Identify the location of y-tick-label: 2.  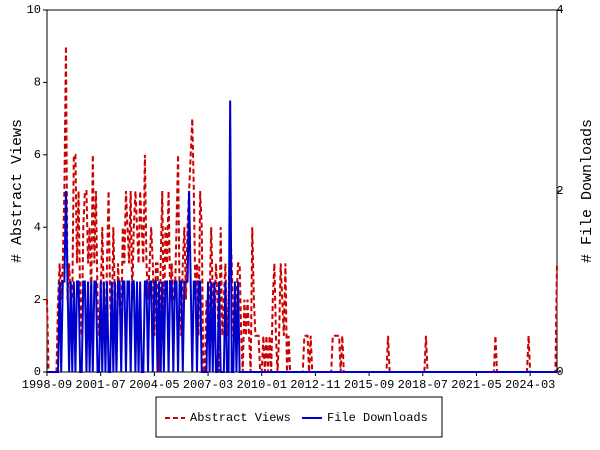
(37, 300).